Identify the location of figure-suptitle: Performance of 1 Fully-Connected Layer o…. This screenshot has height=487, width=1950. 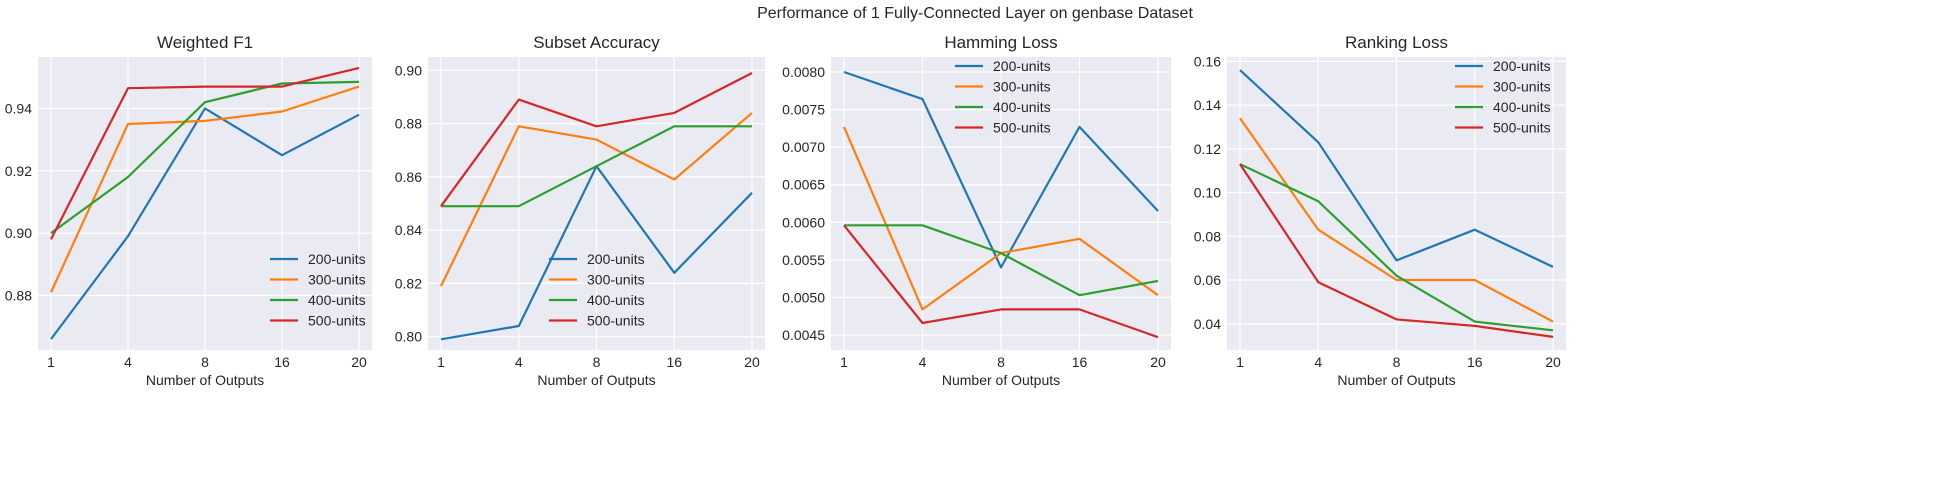
(975, 13).